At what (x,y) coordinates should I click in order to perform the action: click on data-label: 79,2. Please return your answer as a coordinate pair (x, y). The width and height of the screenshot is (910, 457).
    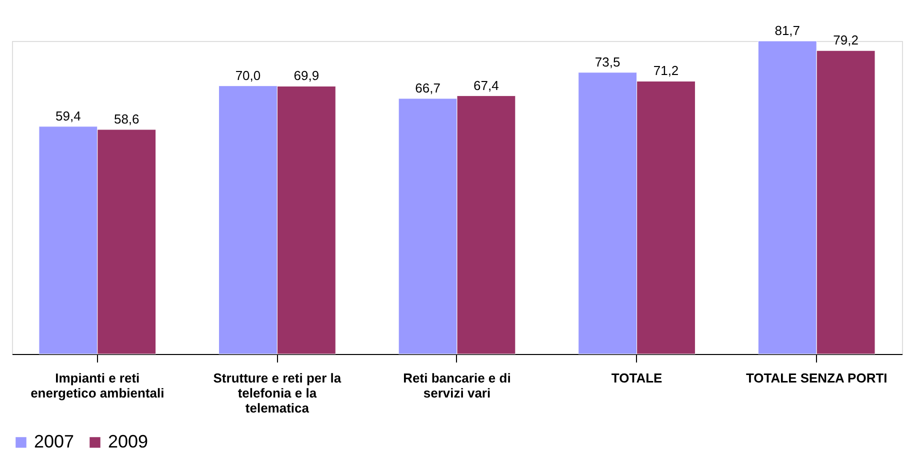
    Looking at the image, I should click on (845, 40).